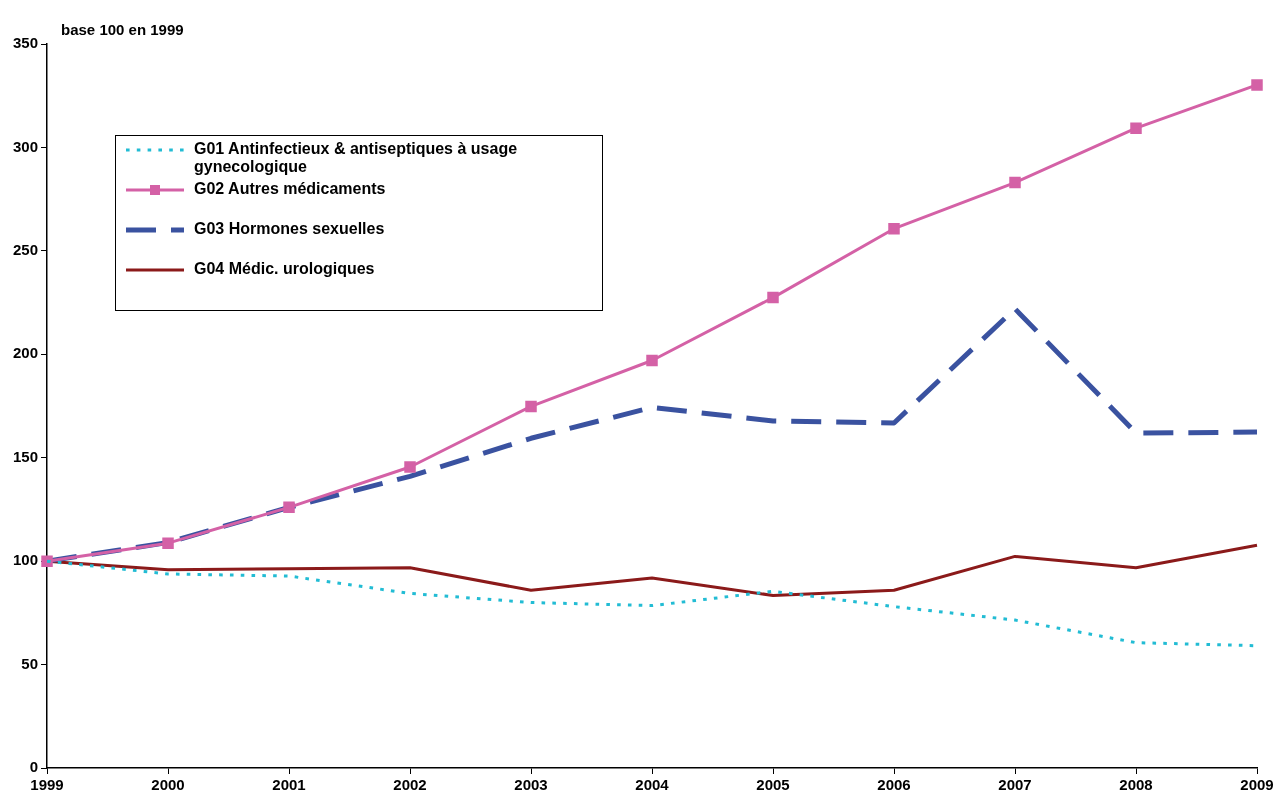 The image size is (1277, 798). I want to click on x-tick-label: 1999, so click(47, 785).